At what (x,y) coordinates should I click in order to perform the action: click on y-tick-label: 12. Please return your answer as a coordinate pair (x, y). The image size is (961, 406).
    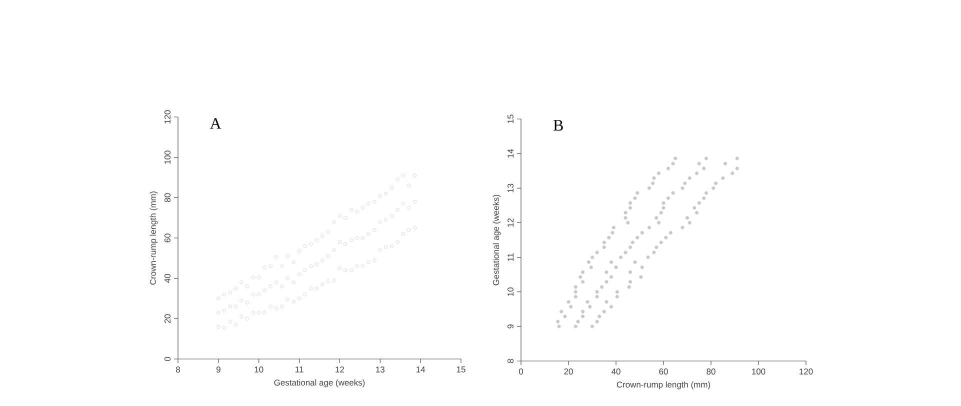
    Looking at the image, I should click on (511, 222).